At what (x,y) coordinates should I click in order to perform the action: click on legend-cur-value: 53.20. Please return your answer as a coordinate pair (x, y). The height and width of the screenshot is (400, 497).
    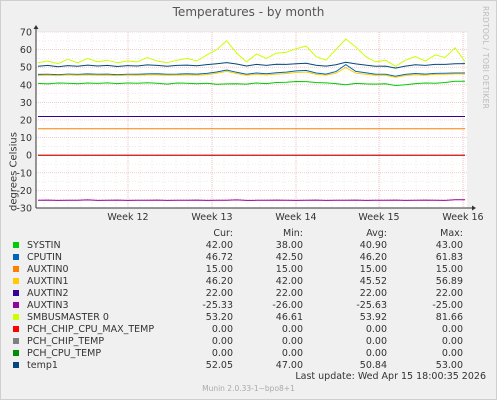
    Looking at the image, I should click on (219, 317).